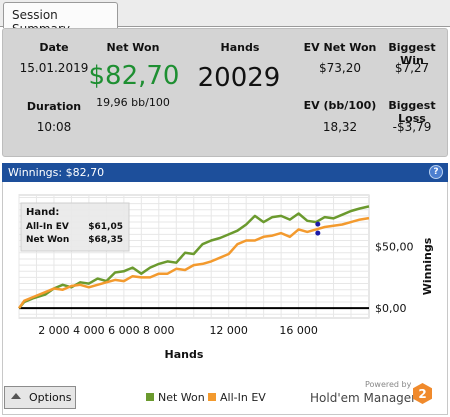  I want to click on hem2-logo-icon: 2, so click(422, 393).